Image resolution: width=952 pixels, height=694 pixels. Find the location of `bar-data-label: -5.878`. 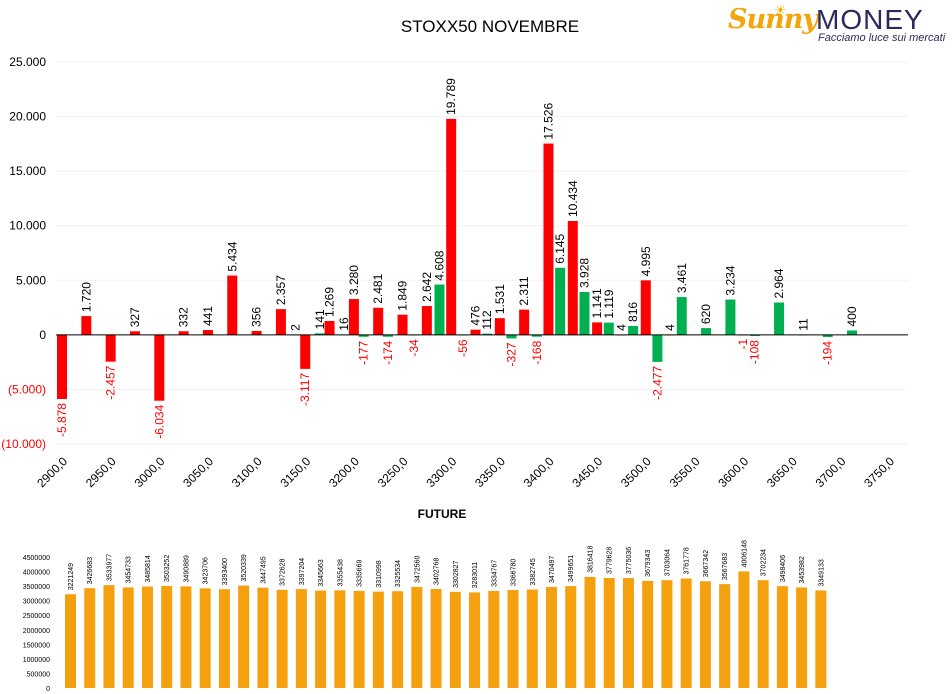

bar-data-label: -5.878 is located at coordinates (62, 420).